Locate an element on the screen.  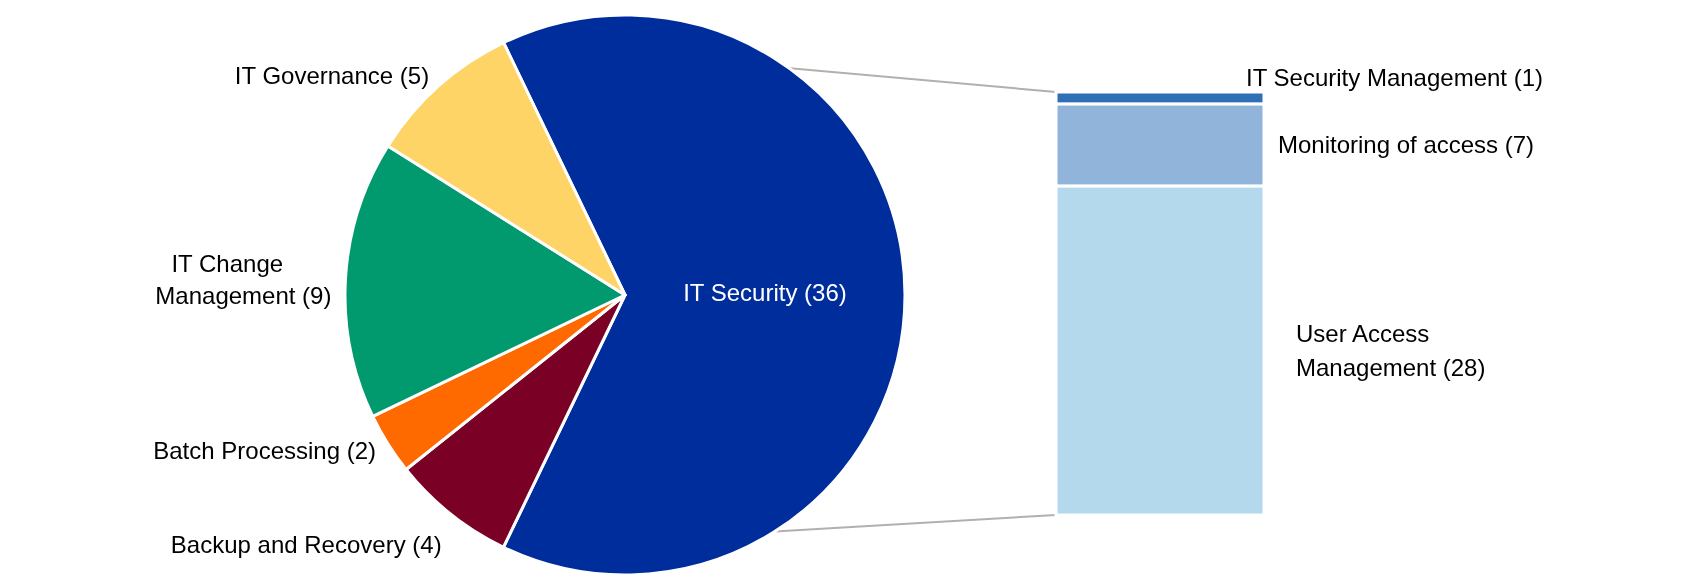
series-label: Monitoring of access (7) is located at coordinates (1406, 144).